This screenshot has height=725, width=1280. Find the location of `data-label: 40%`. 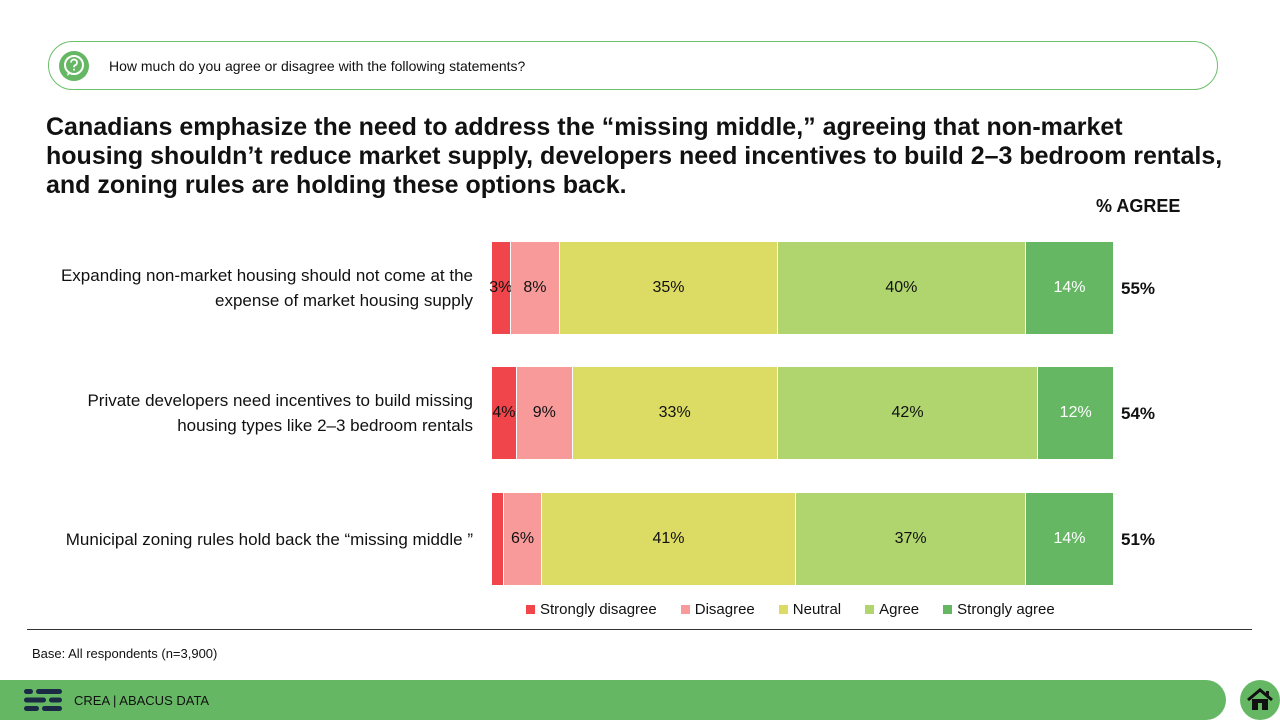

data-label: 40% is located at coordinates (901, 287).